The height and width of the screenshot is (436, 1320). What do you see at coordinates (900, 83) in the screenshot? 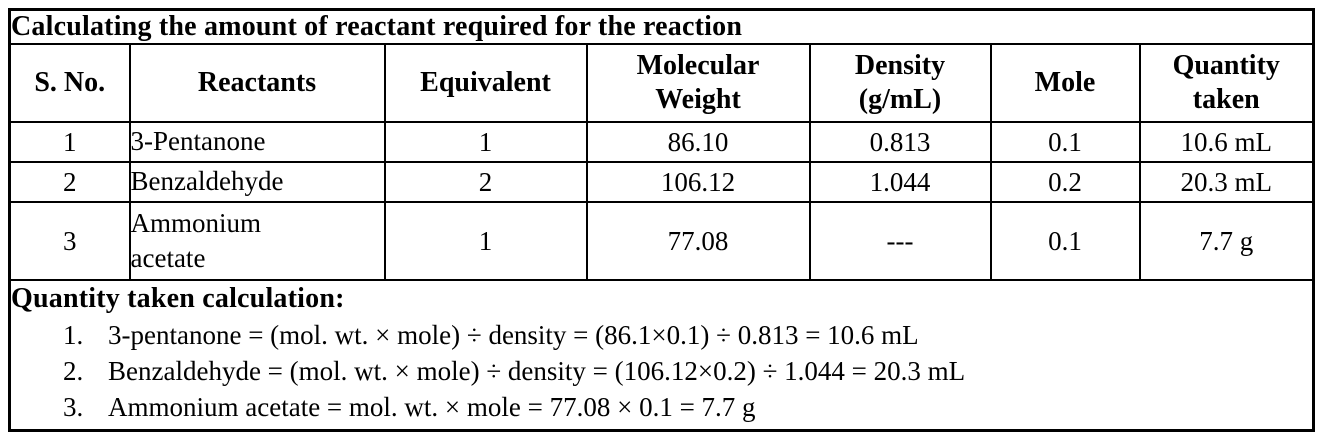
I see `column-header-density: Density (g/mL)` at bounding box center [900, 83].